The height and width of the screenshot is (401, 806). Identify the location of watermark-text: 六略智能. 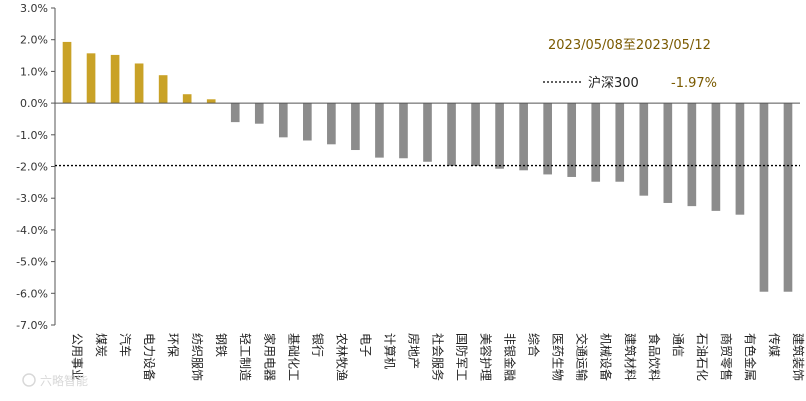
(64, 380).